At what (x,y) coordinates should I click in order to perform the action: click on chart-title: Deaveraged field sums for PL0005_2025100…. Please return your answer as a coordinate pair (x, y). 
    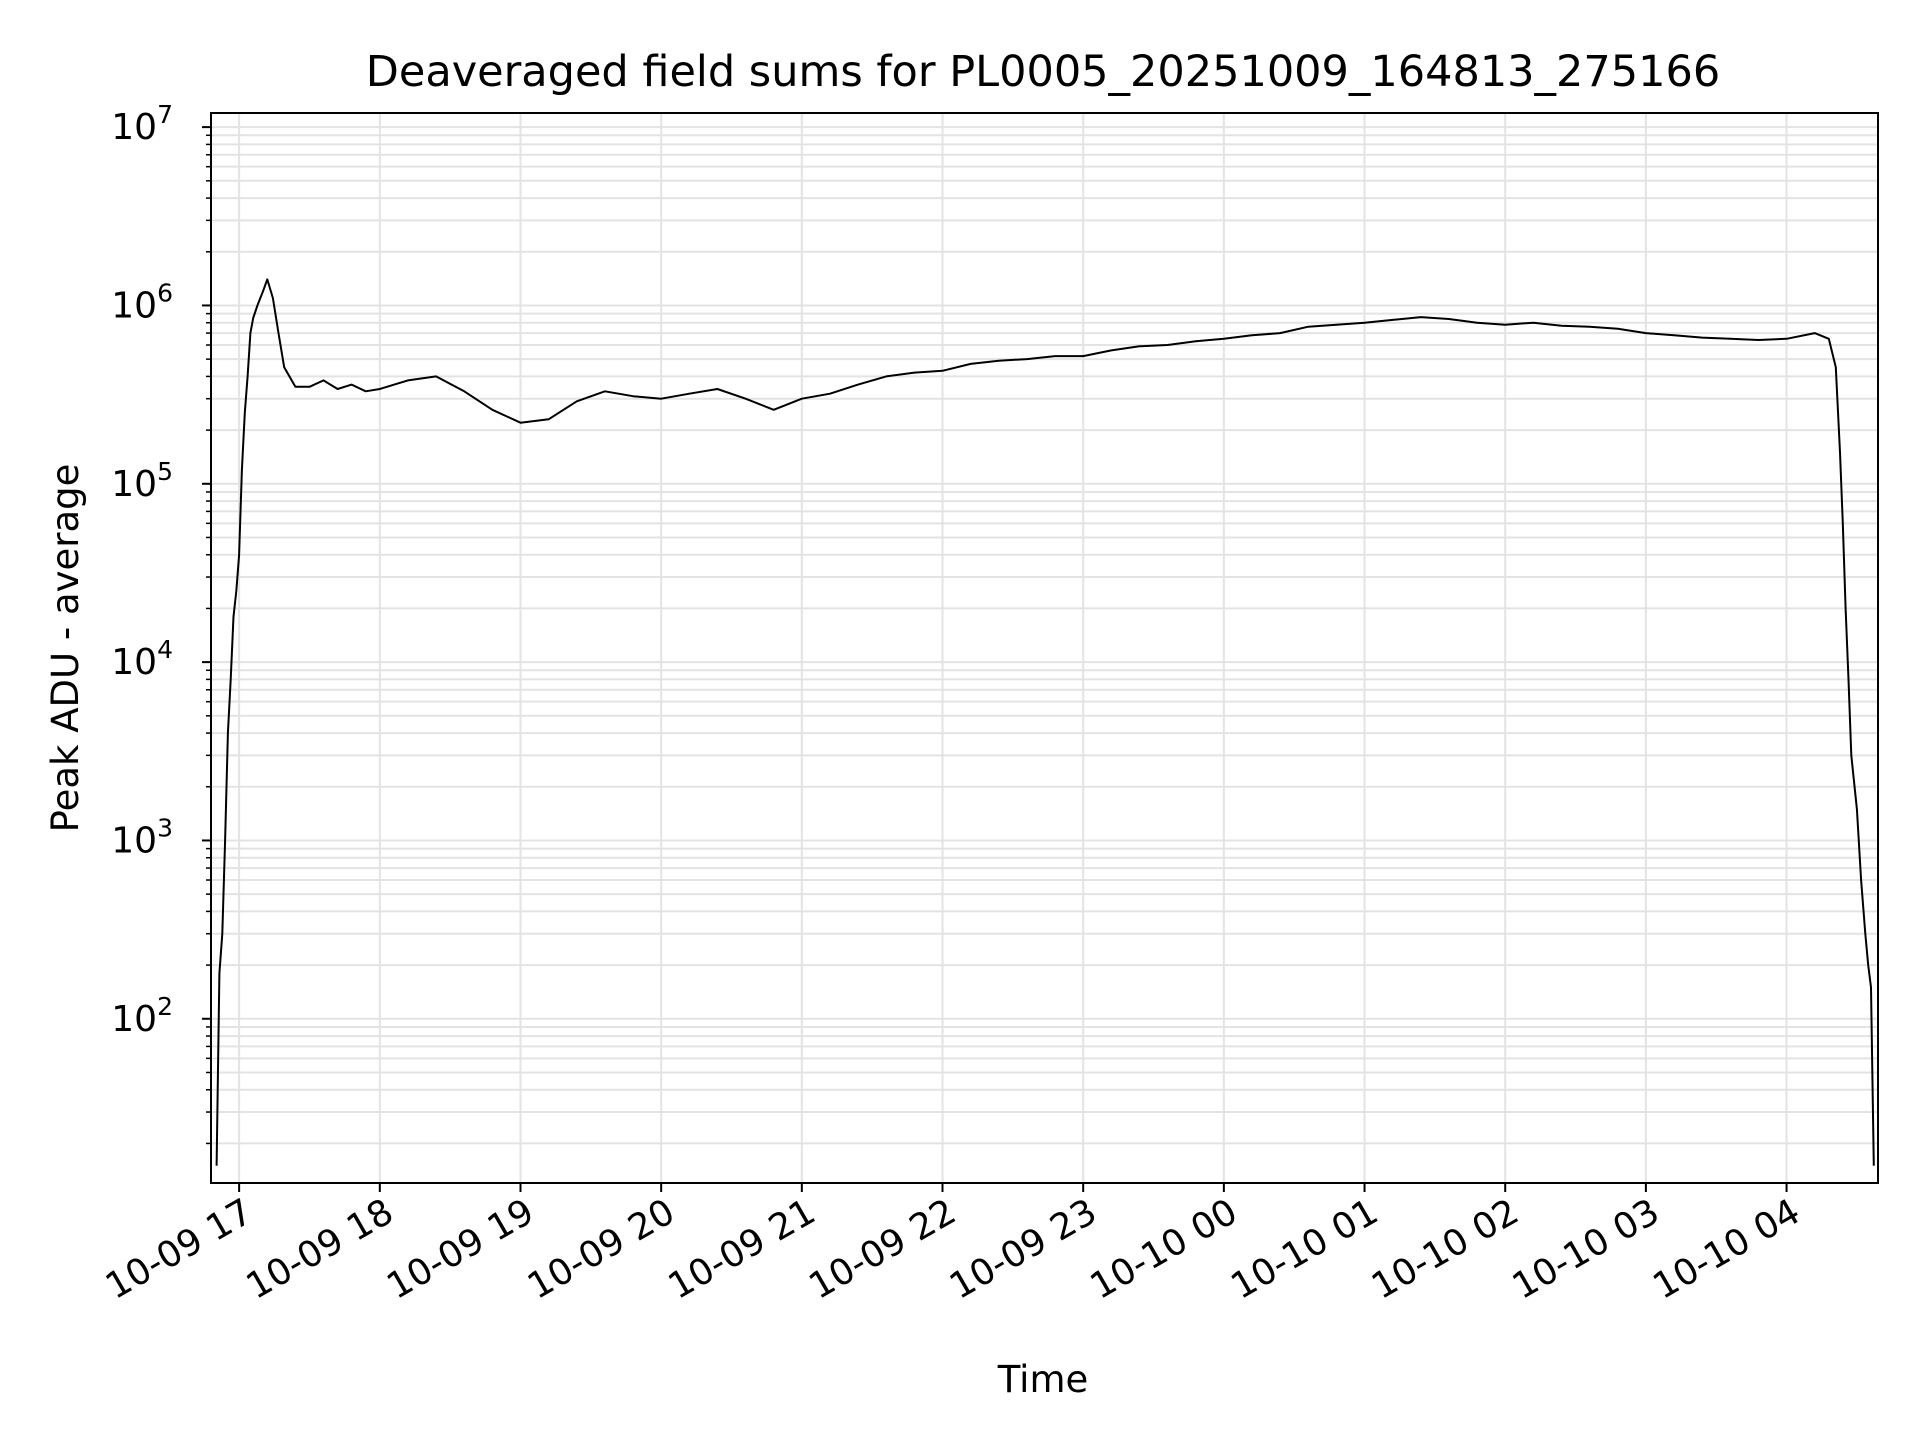
    Looking at the image, I should click on (1043, 72).